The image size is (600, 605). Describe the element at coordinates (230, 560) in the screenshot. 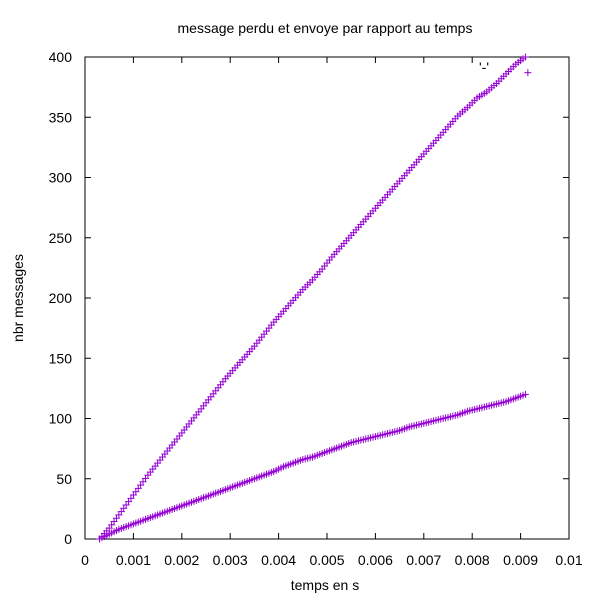

I see `x-tick-label: 0.003` at that location.